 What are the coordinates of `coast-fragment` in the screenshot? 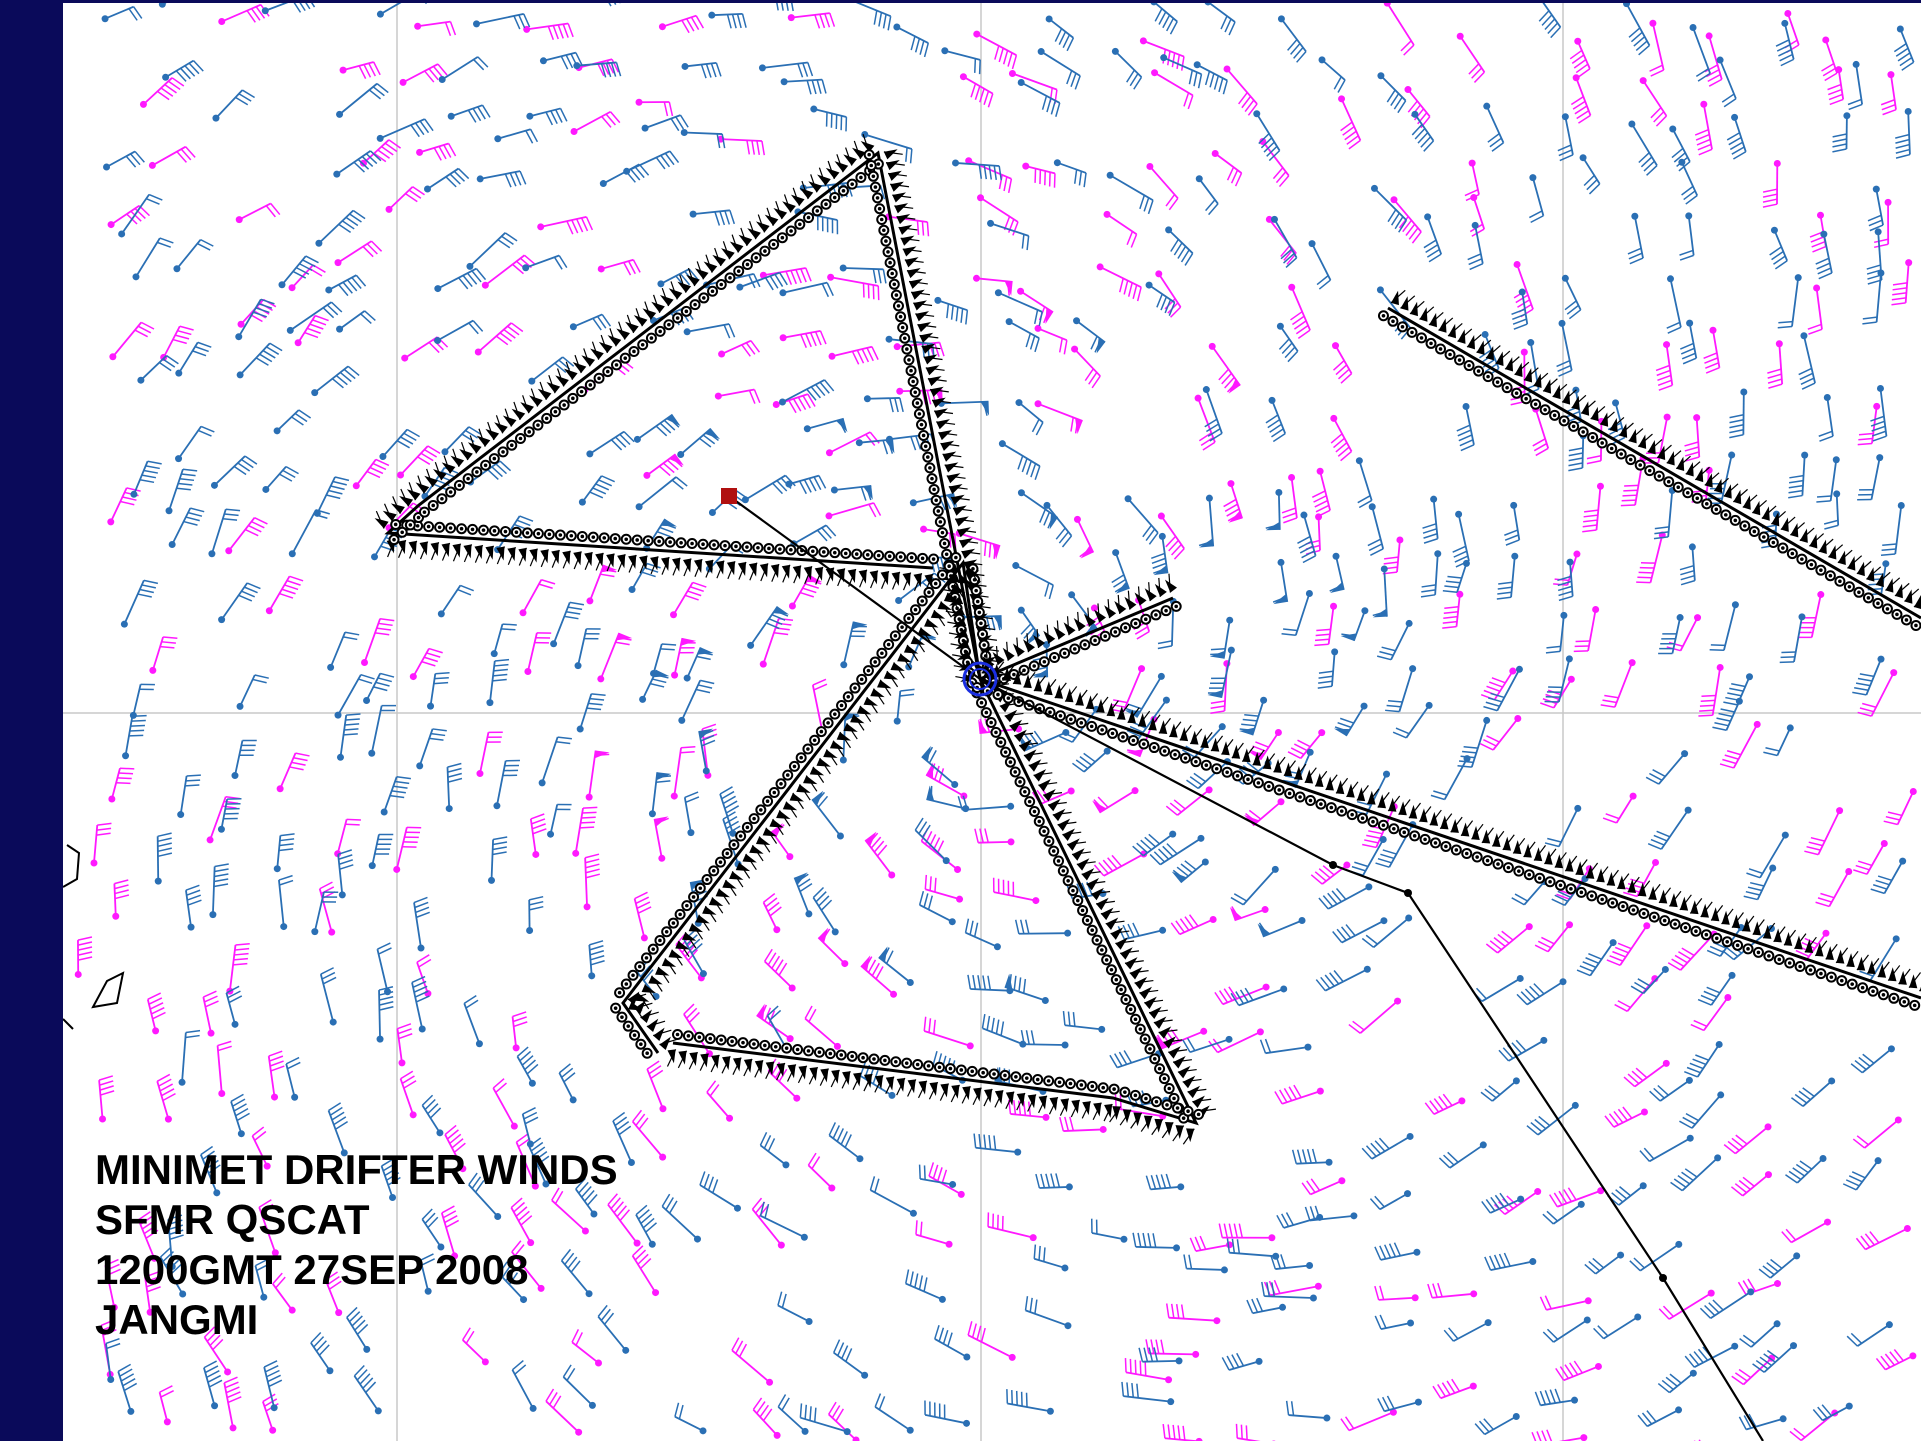 It's located at (72, 866).